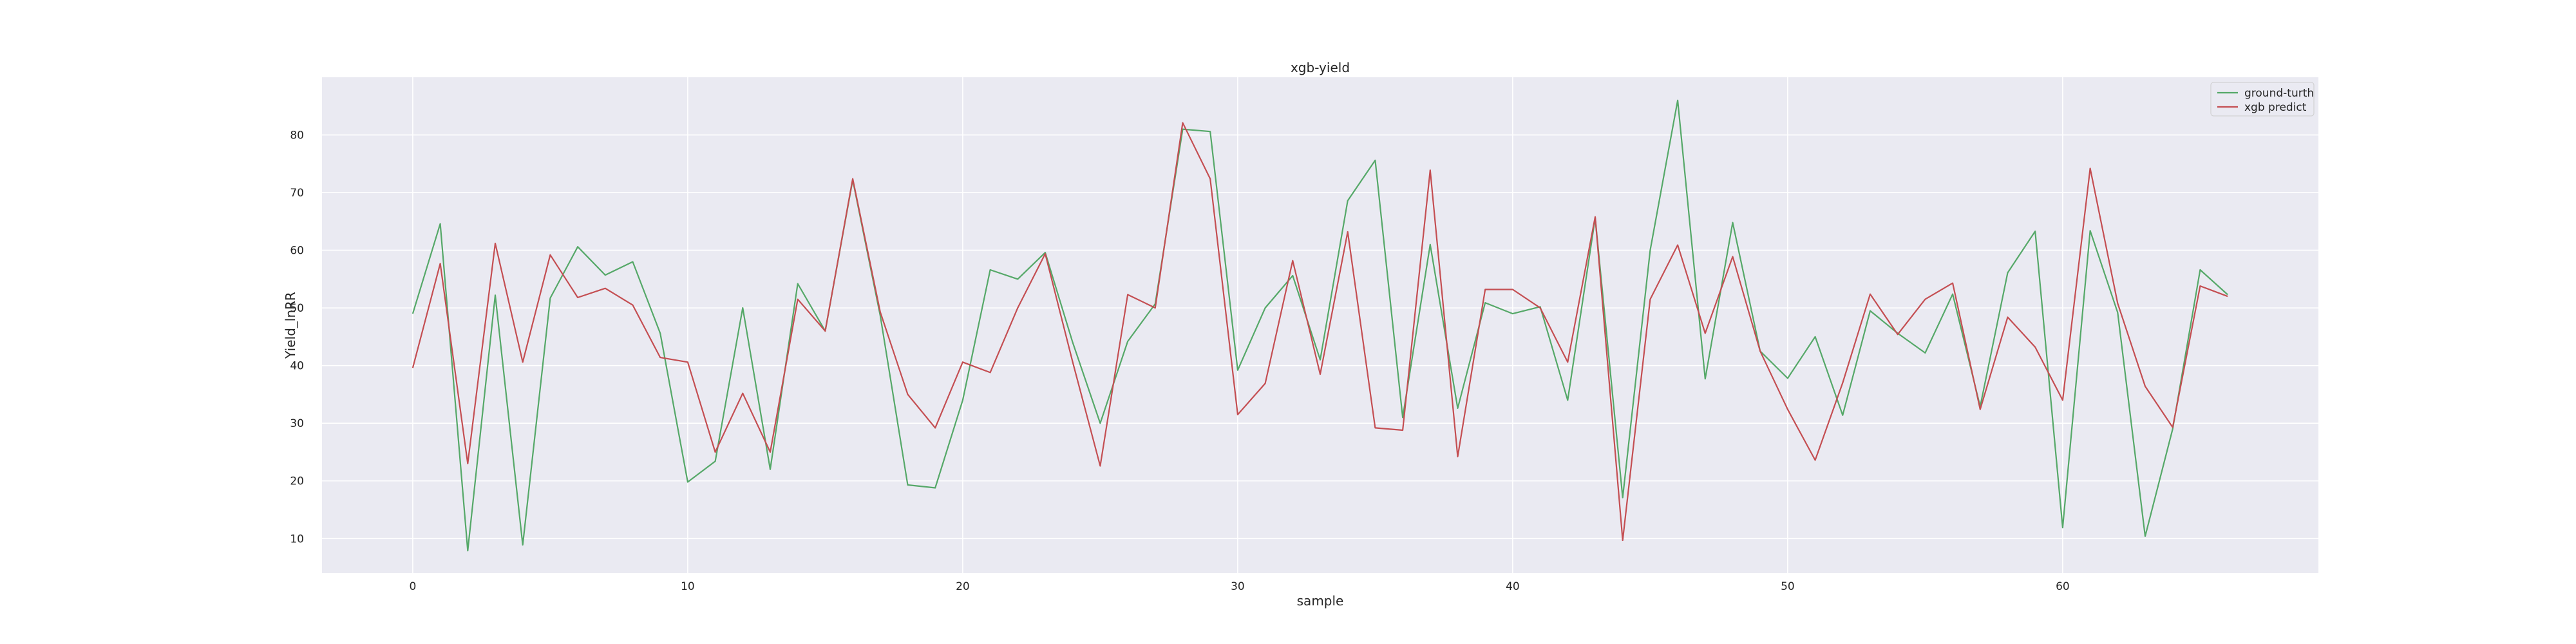 This screenshot has width=2576, height=644. I want to click on y-tick-label: 40, so click(297, 366).